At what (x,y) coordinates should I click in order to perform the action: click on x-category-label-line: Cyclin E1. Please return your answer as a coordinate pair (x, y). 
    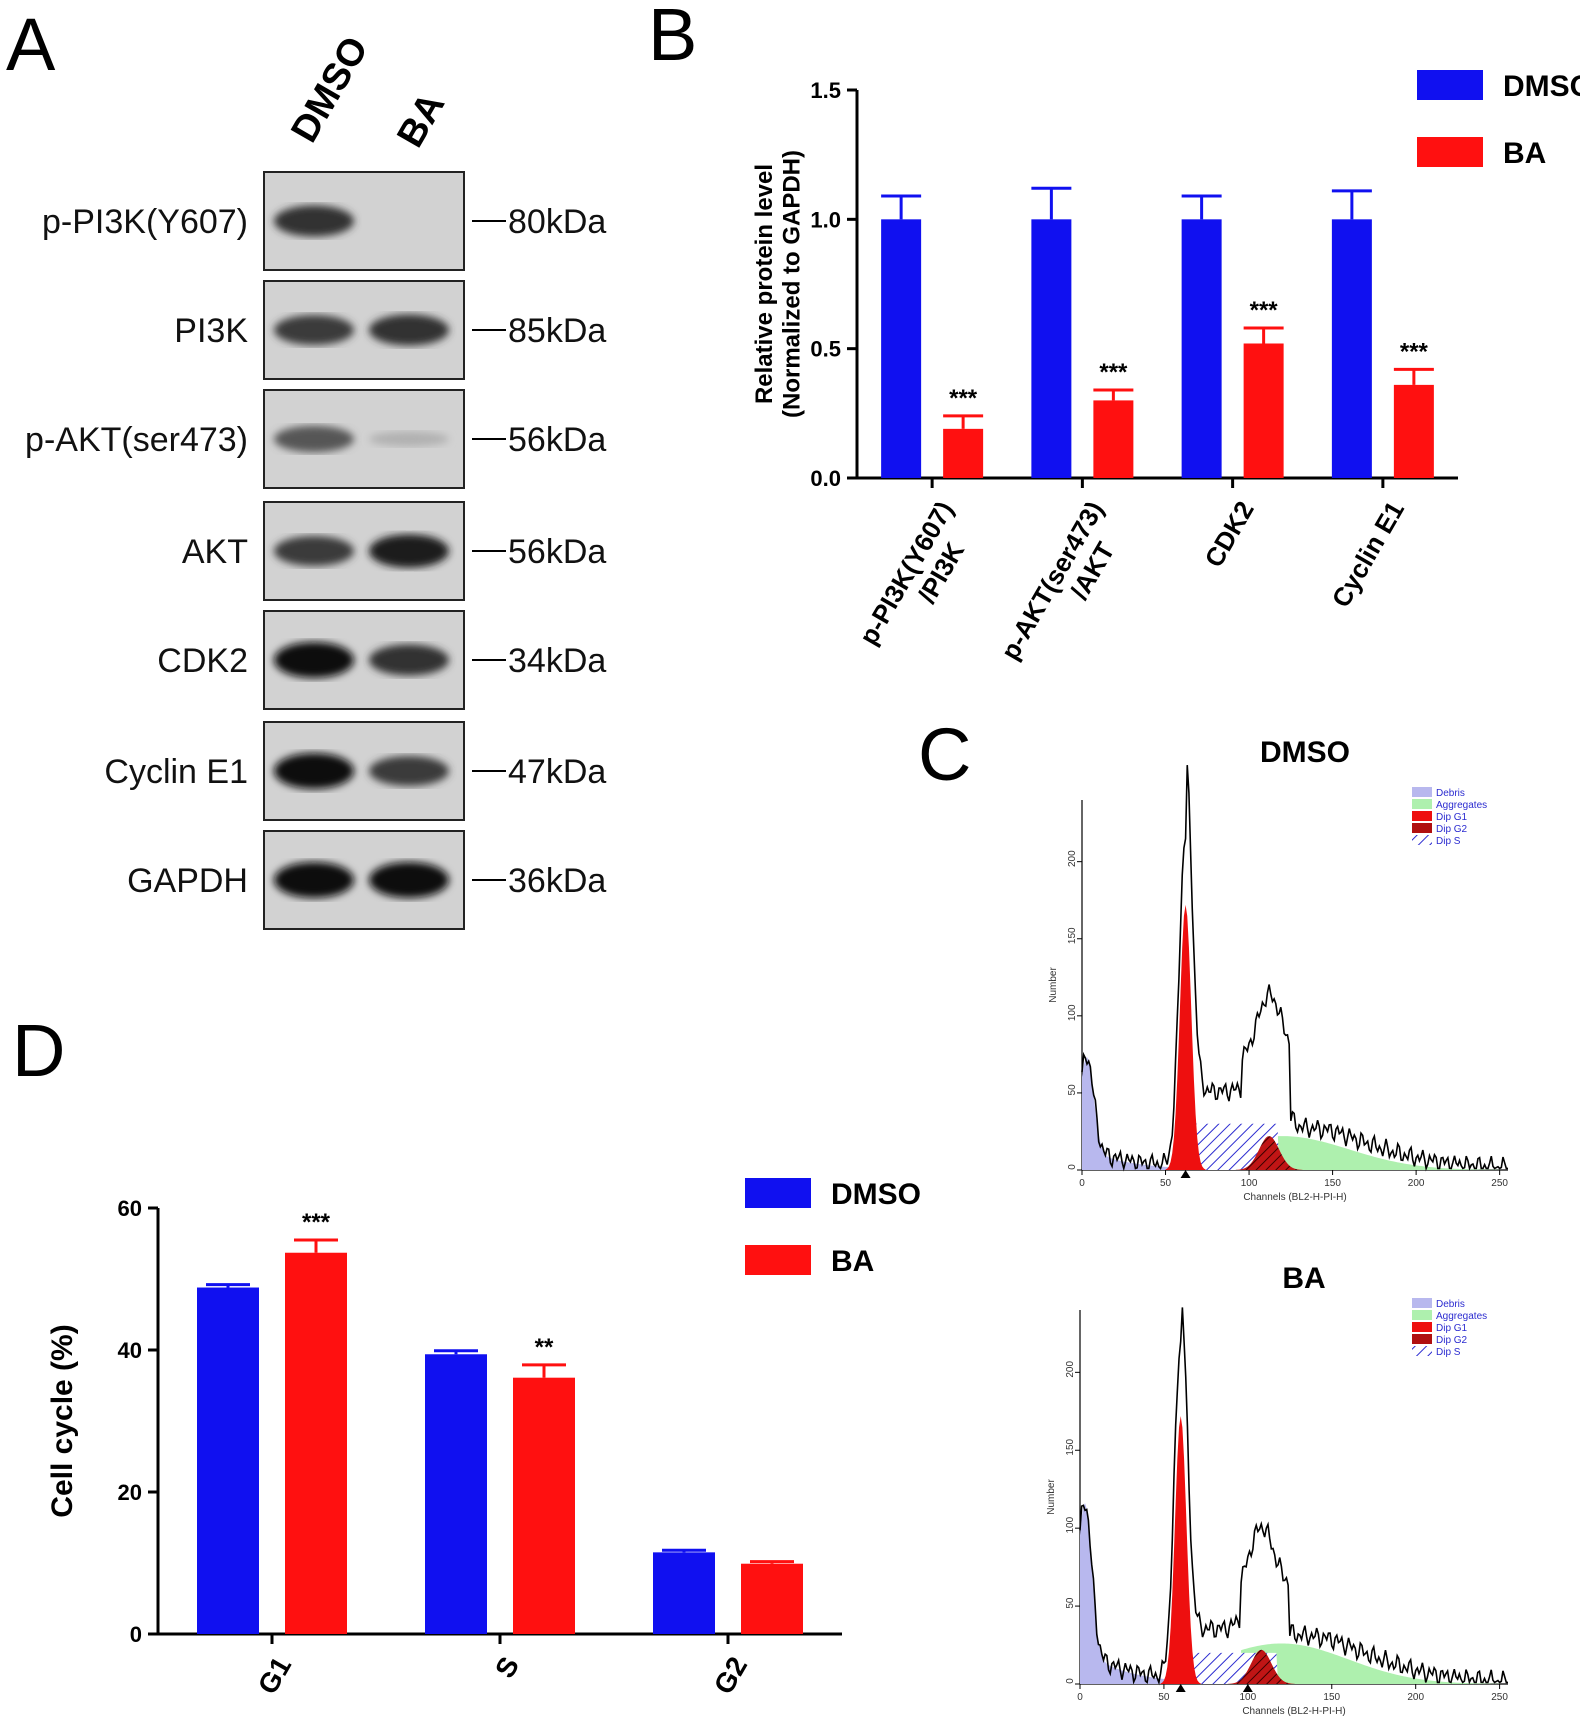
    Looking at the image, I should click on (1368, 554).